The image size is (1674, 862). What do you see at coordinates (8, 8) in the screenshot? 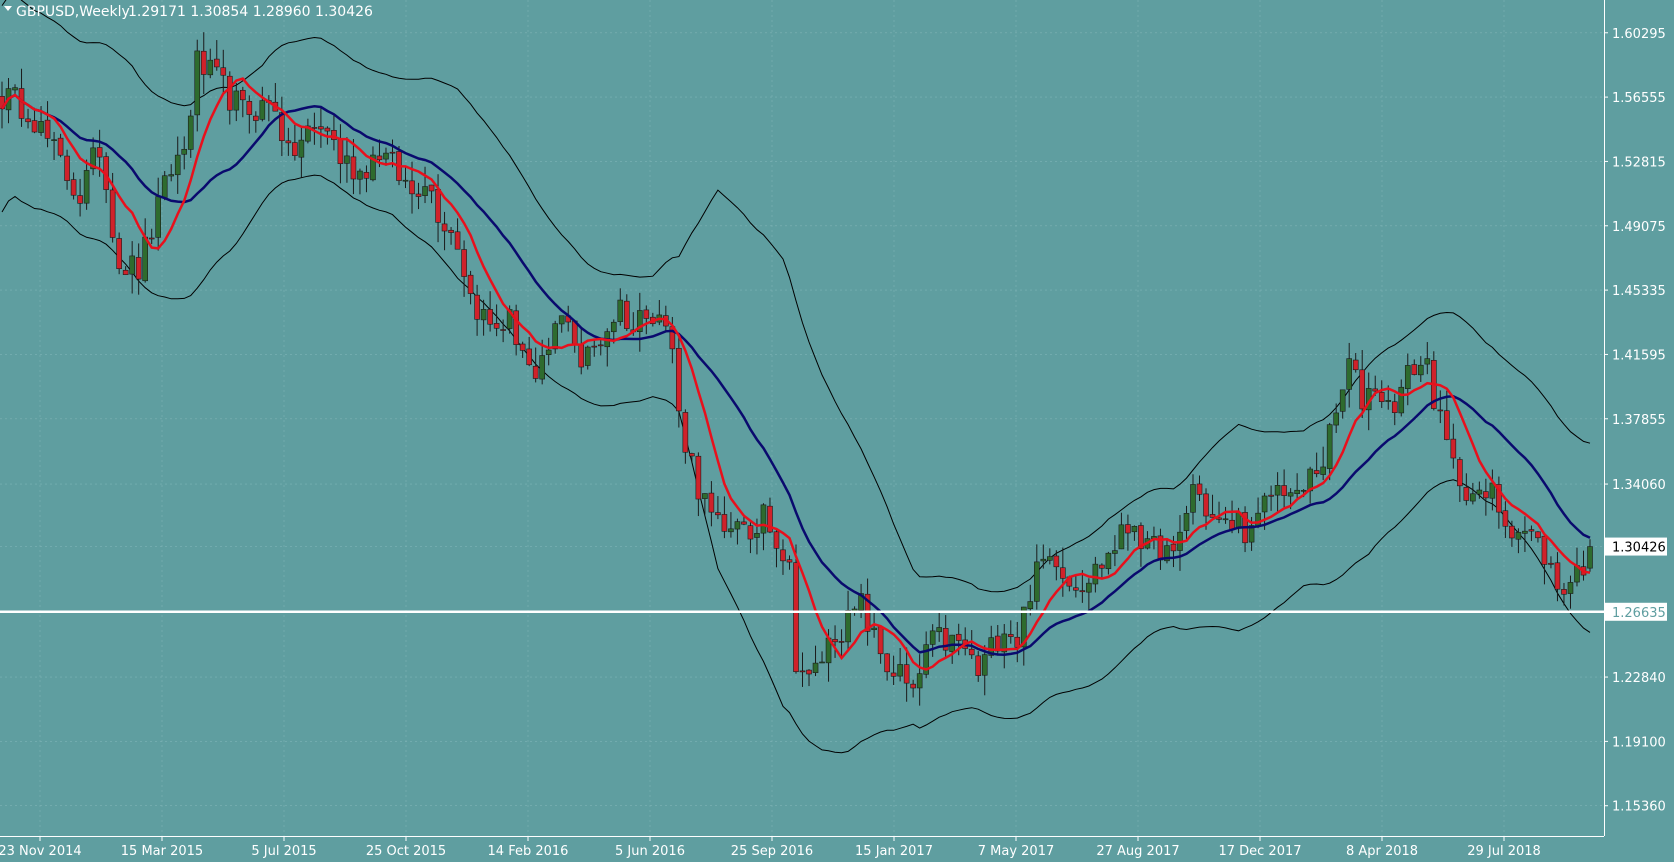
I see `triangle-down-icon` at bounding box center [8, 8].